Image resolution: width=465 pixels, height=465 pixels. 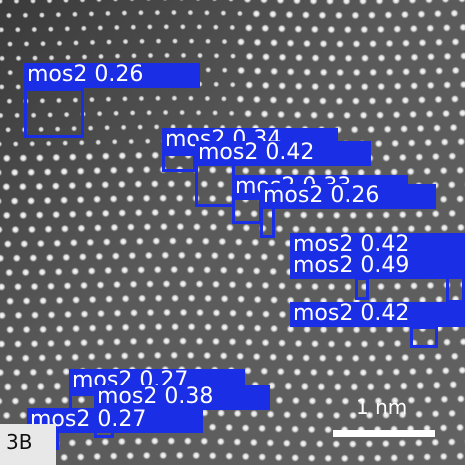 I want to click on detection-label: mos2 0.49, so click(x=377, y=266).